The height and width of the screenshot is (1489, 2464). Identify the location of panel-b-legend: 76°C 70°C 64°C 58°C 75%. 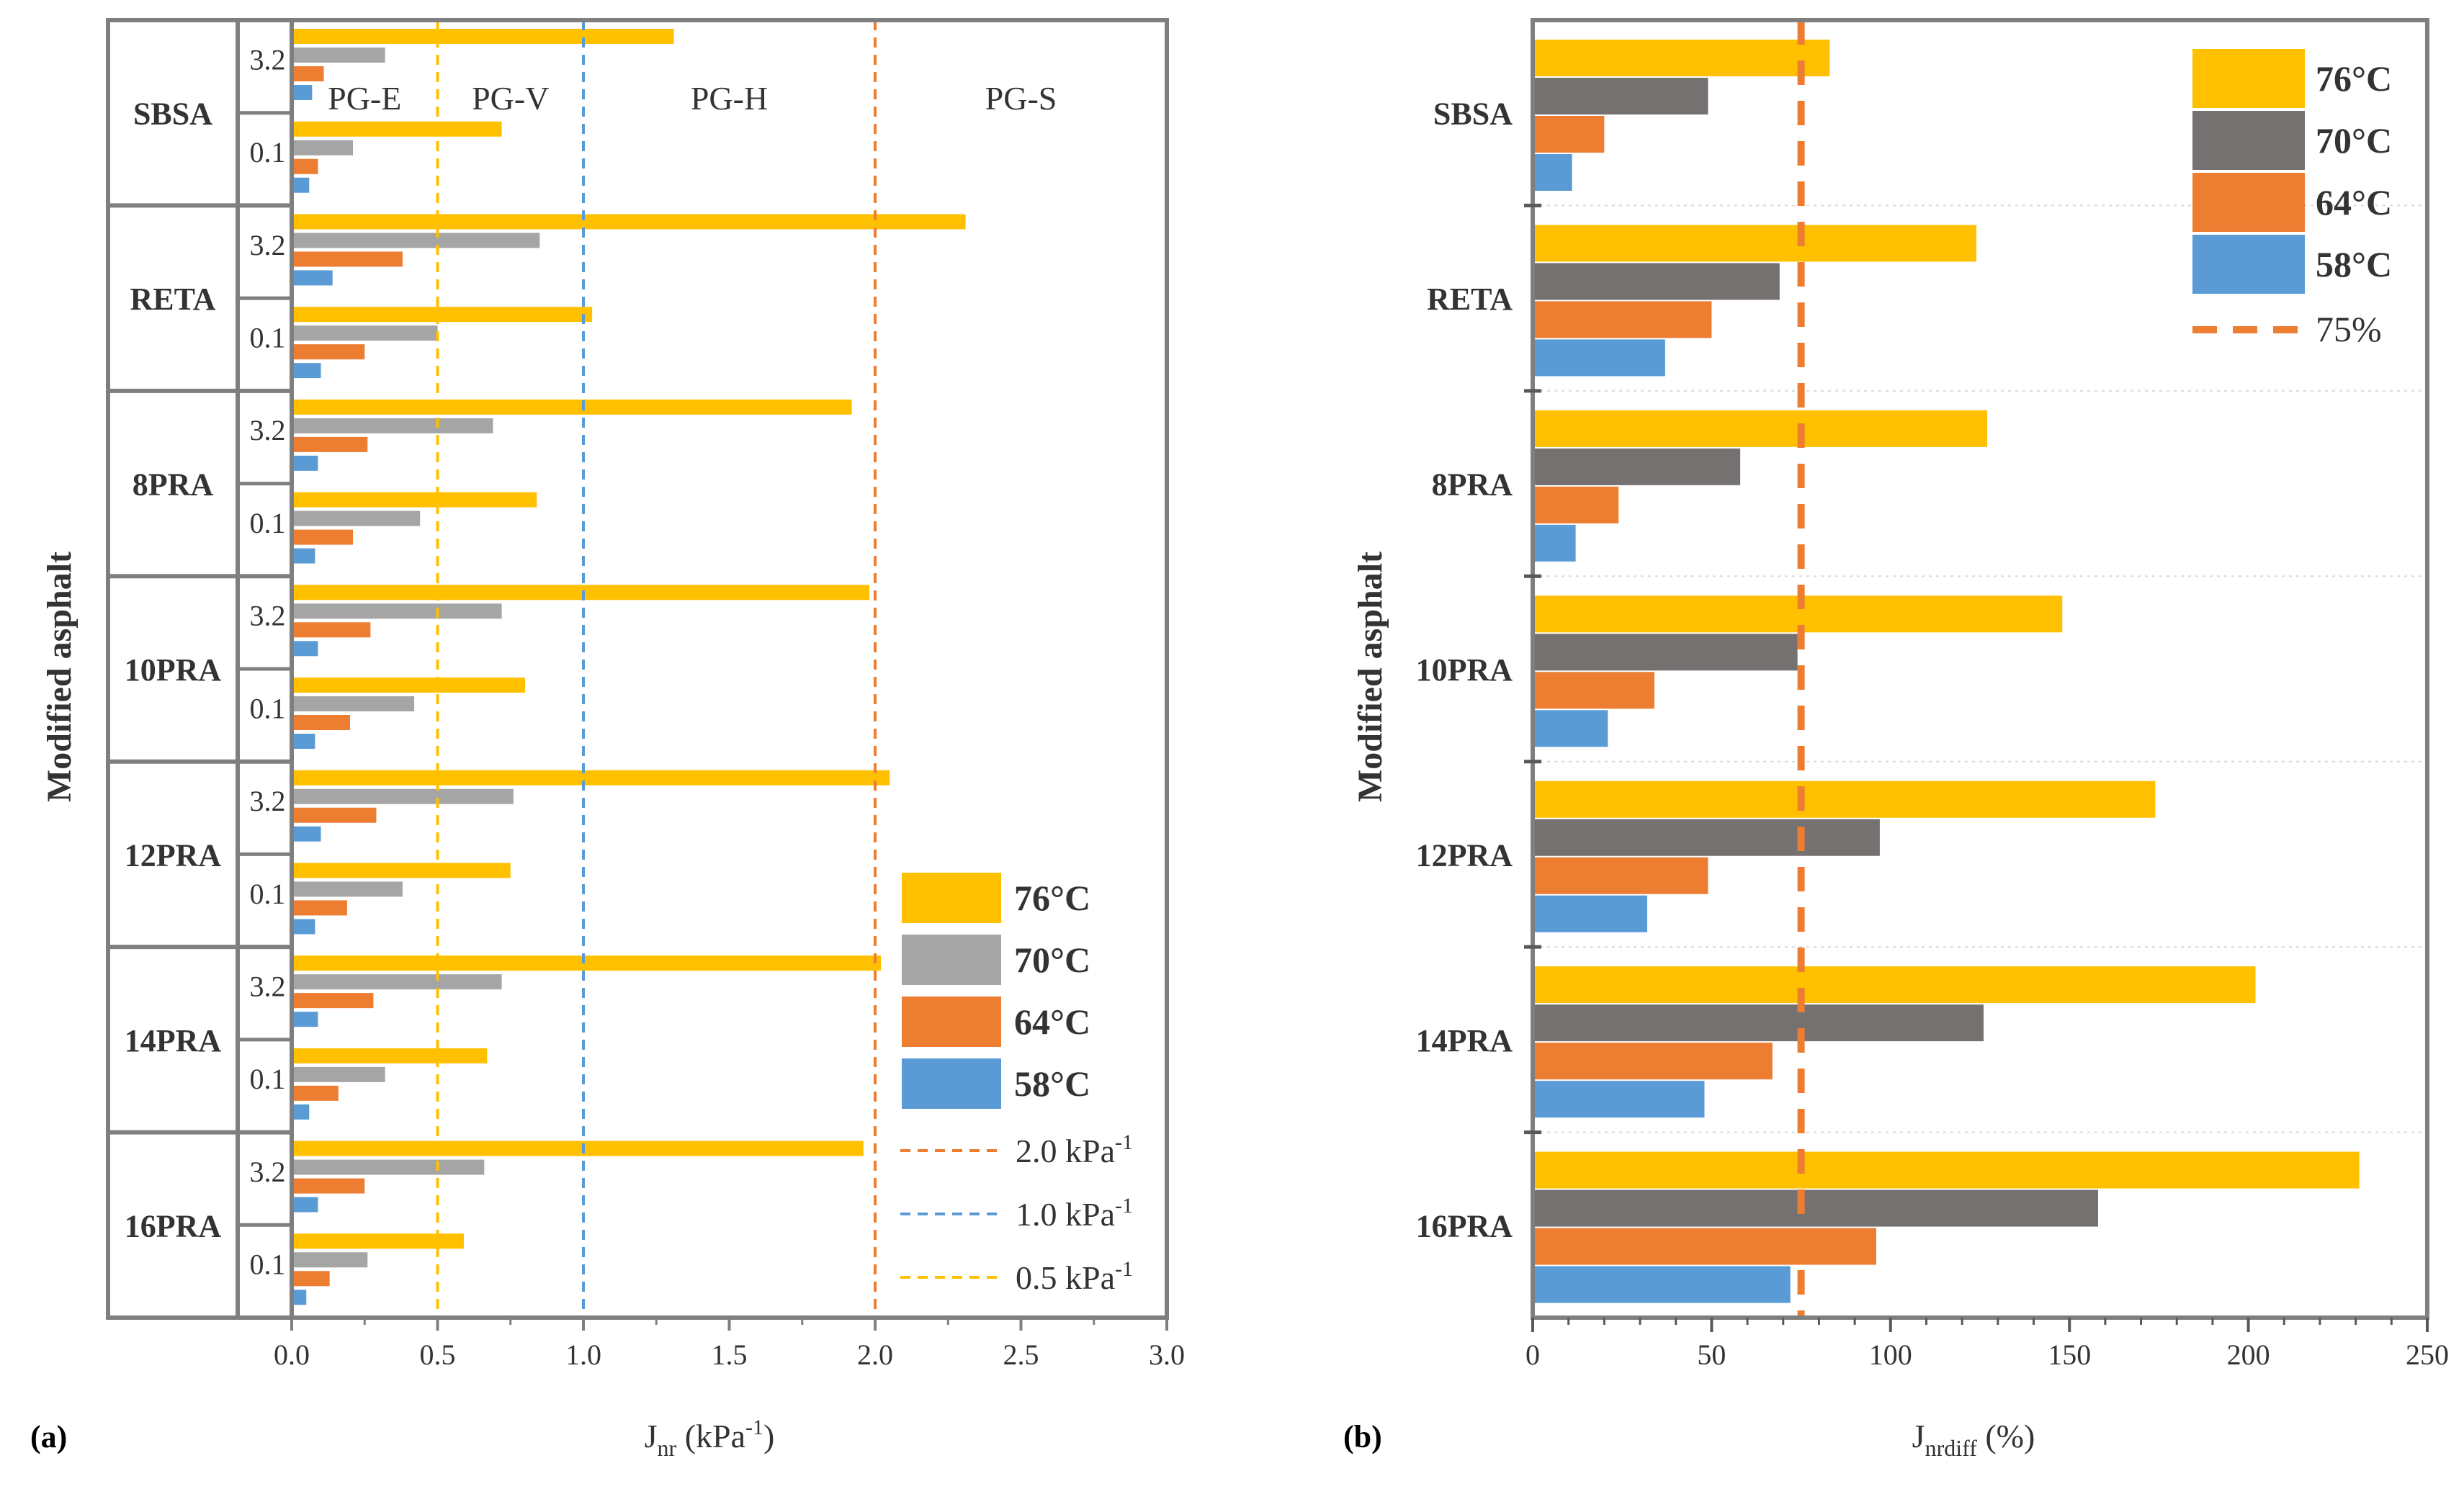
(2292, 199).